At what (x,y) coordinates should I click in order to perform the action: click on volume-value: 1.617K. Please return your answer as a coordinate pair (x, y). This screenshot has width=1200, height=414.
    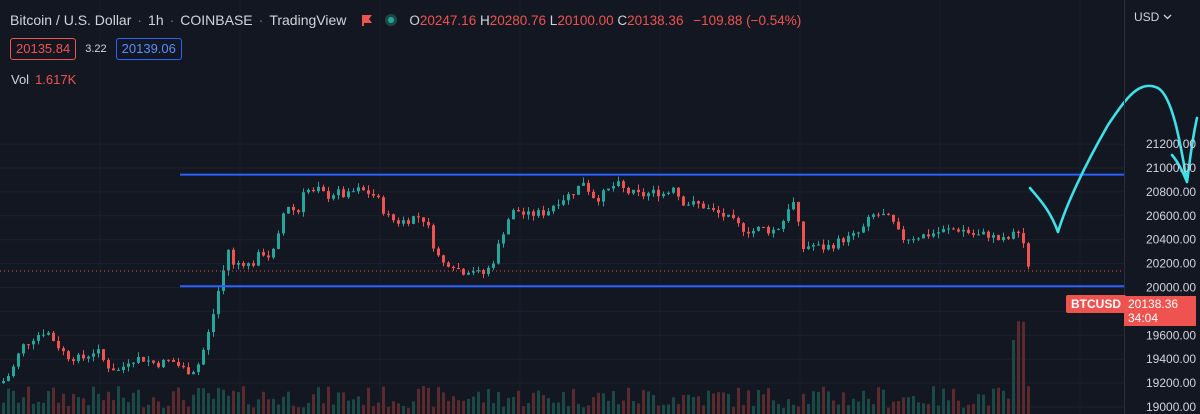
    Looking at the image, I should click on (56, 79).